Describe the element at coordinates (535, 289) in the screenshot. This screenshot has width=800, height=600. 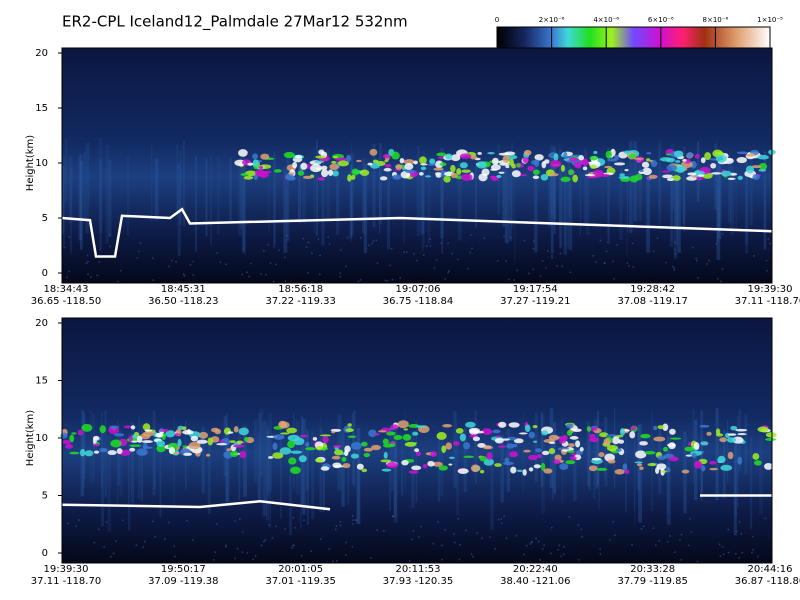
I see `x-tick-time: 19:17:54` at that location.